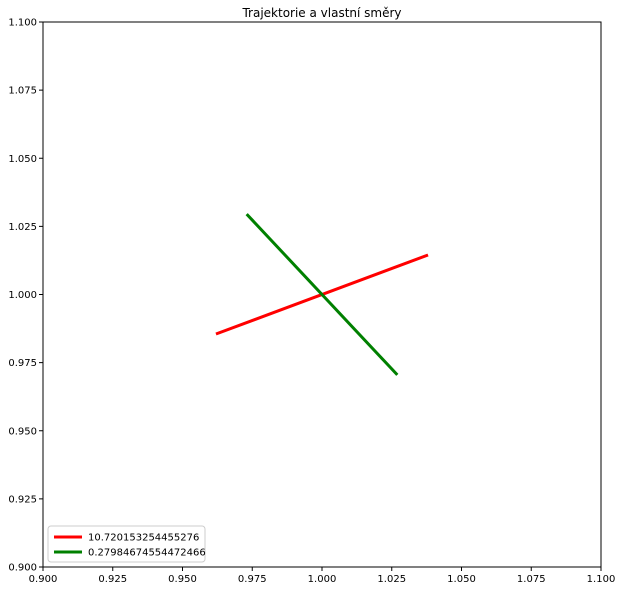 The height and width of the screenshot is (590, 622). Describe the element at coordinates (391, 579) in the screenshot. I see `x-tick-label: 1.025` at that location.